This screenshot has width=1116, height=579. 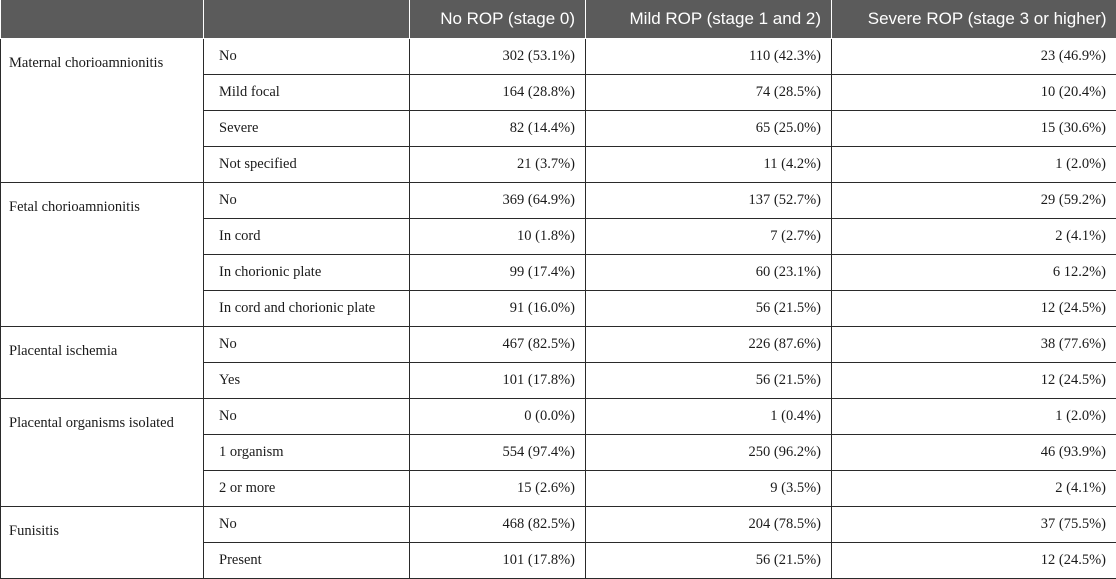 What do you see at coordinates (974, 525) in the screenshot?
I see `cell-severe-rop: 37 (75.5%)` at bounding box center [974, 525].